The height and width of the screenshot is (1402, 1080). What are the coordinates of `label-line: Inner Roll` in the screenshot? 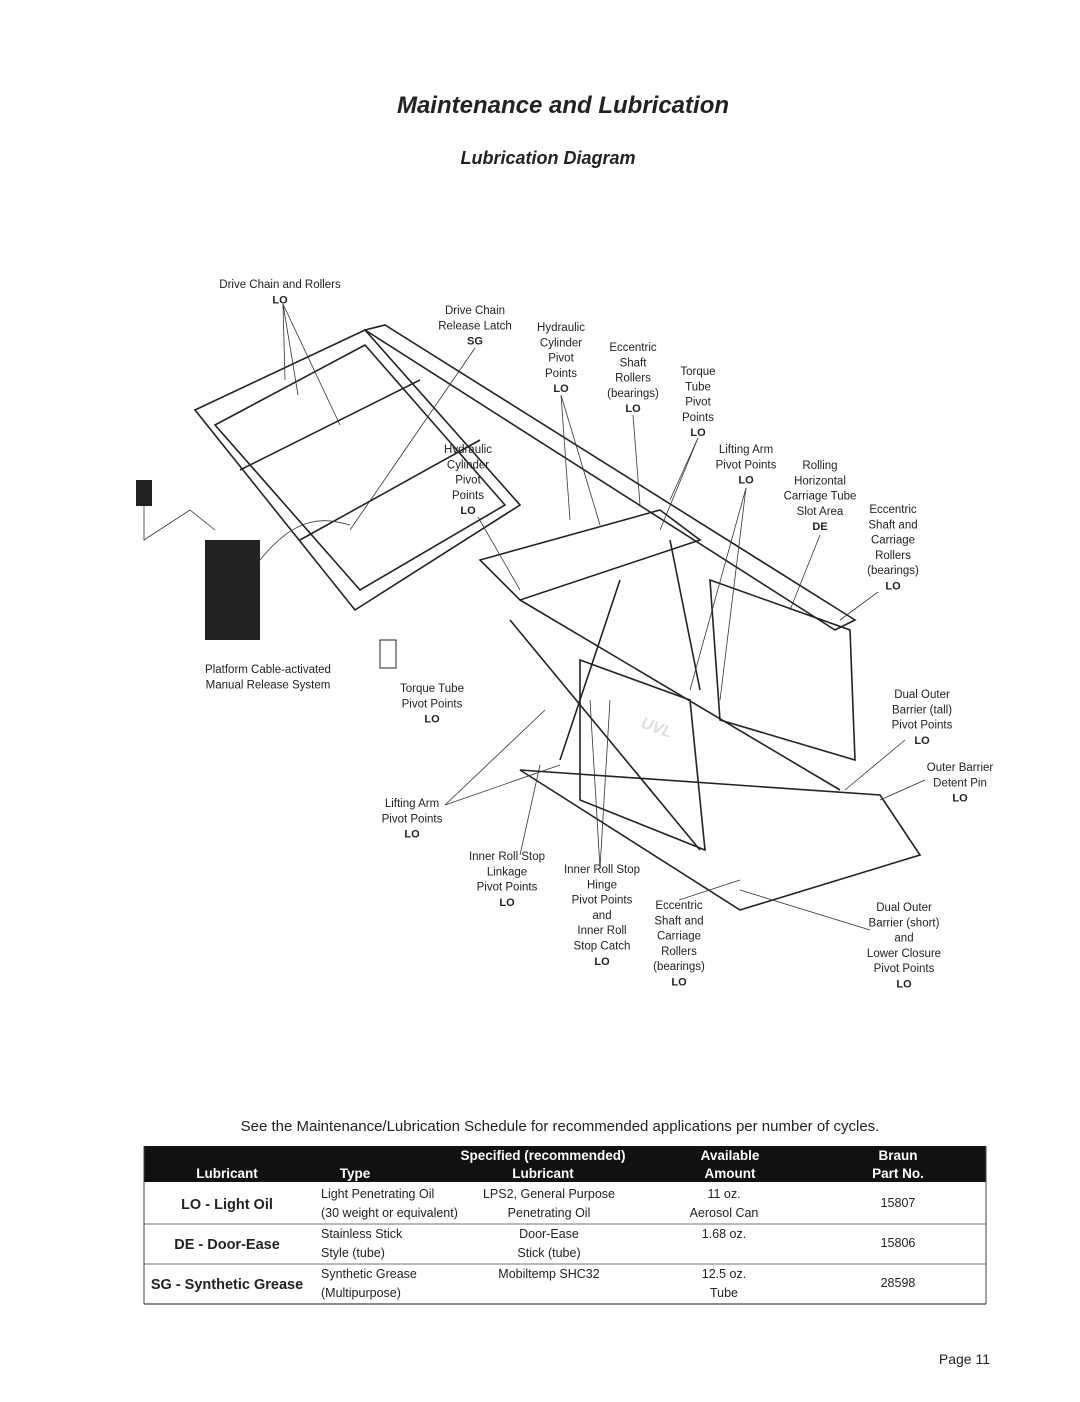 It's located at (601, 931).